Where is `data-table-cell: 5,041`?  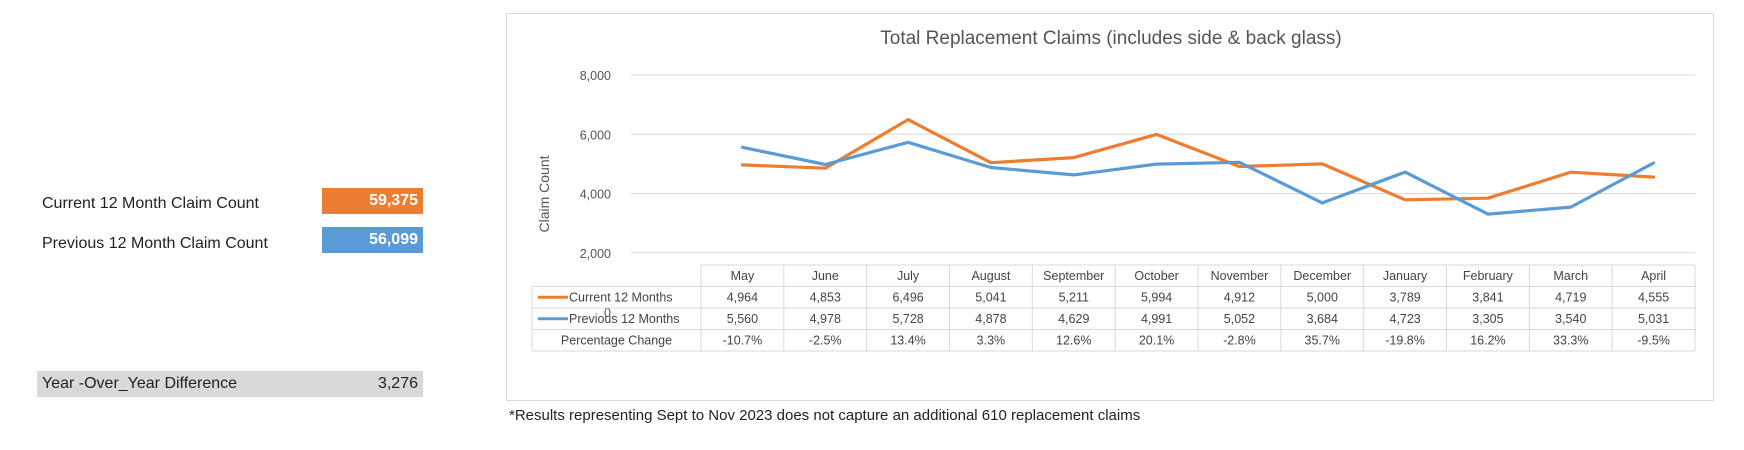 data-table-cell: 5,041 is located at coordinates (990, 298).